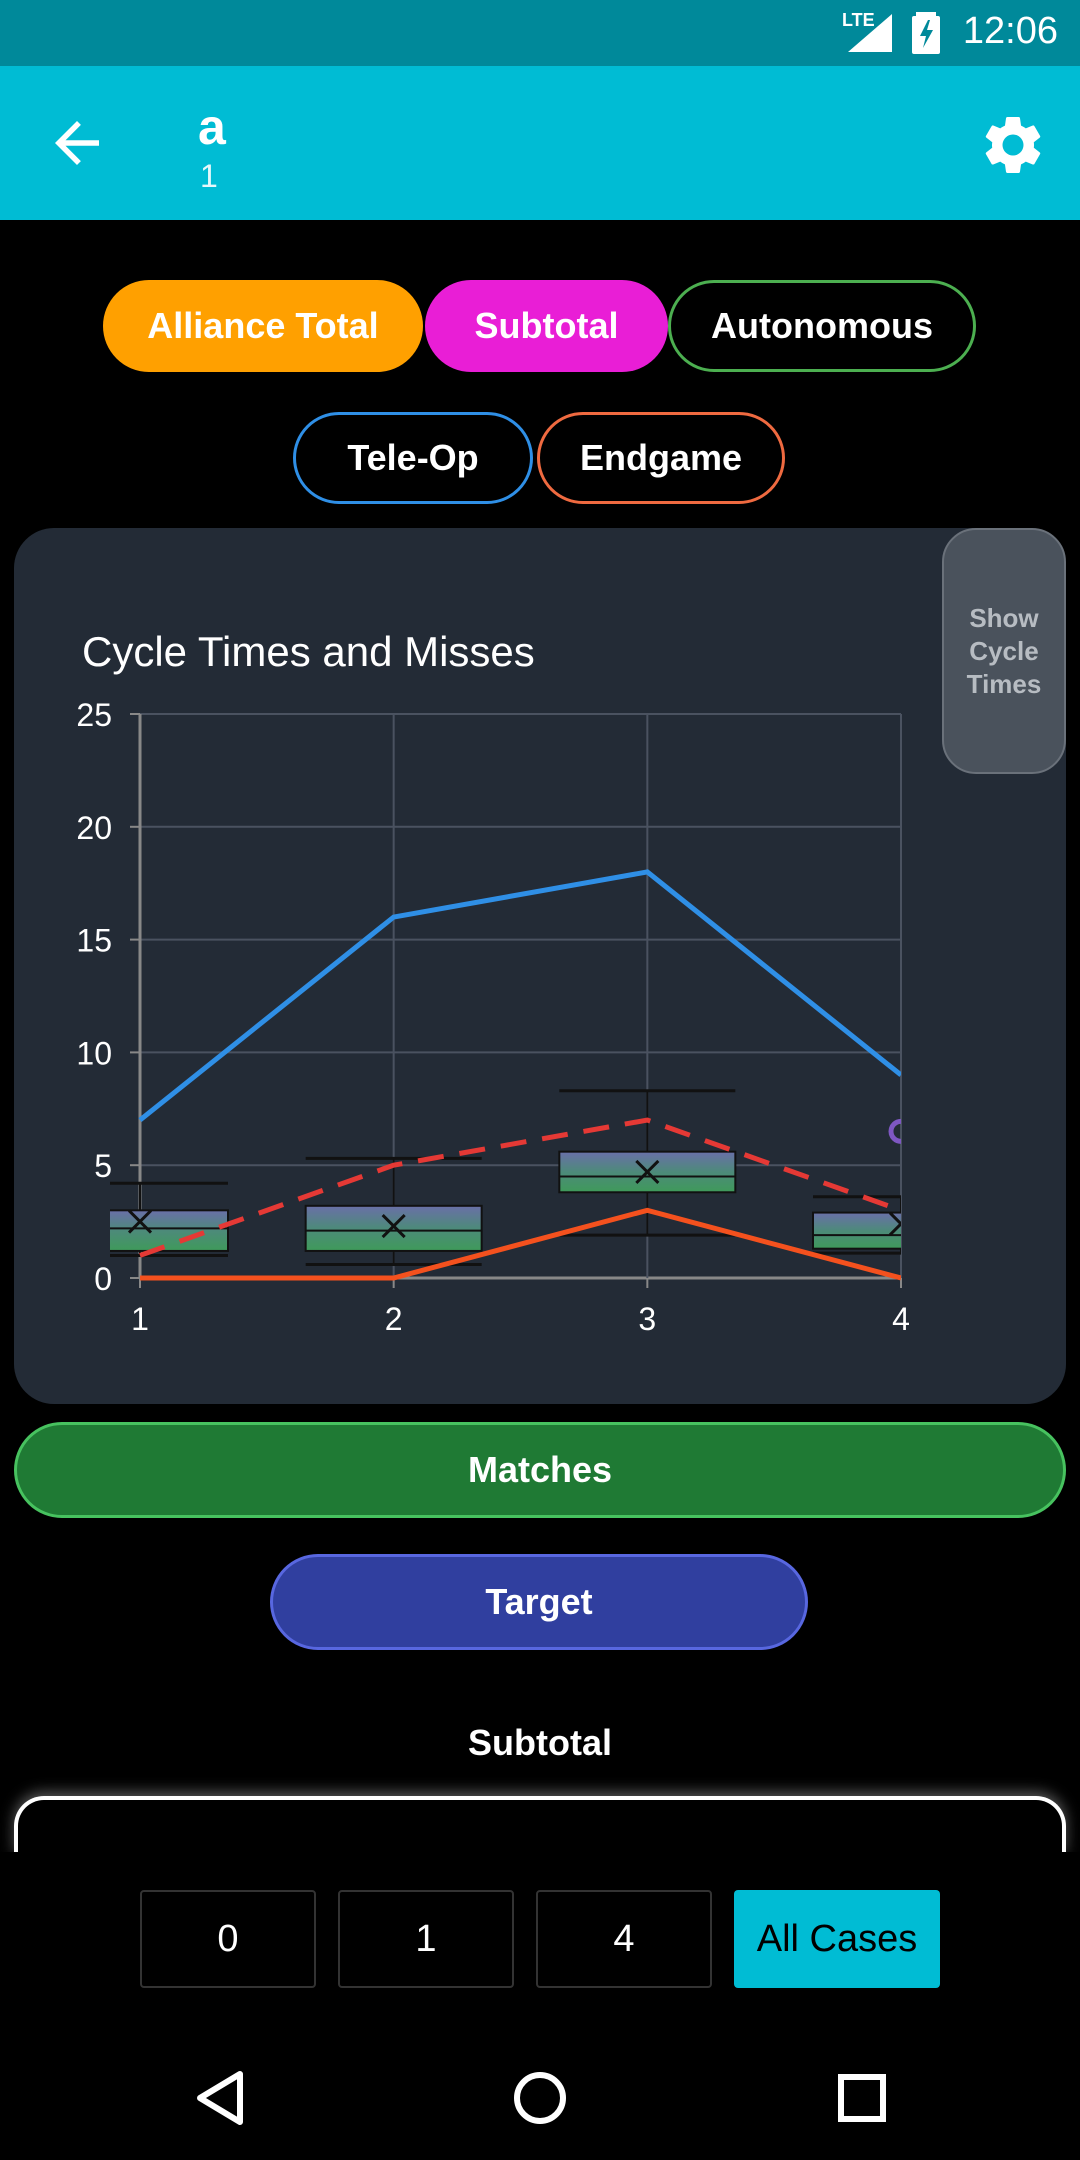 The height and width of the screenshot is (2160, 1080). What do you see at coordinates (1010, 31) in the screenshot?
I see `status-time: 12:06` at bounding box center [1010, 31].